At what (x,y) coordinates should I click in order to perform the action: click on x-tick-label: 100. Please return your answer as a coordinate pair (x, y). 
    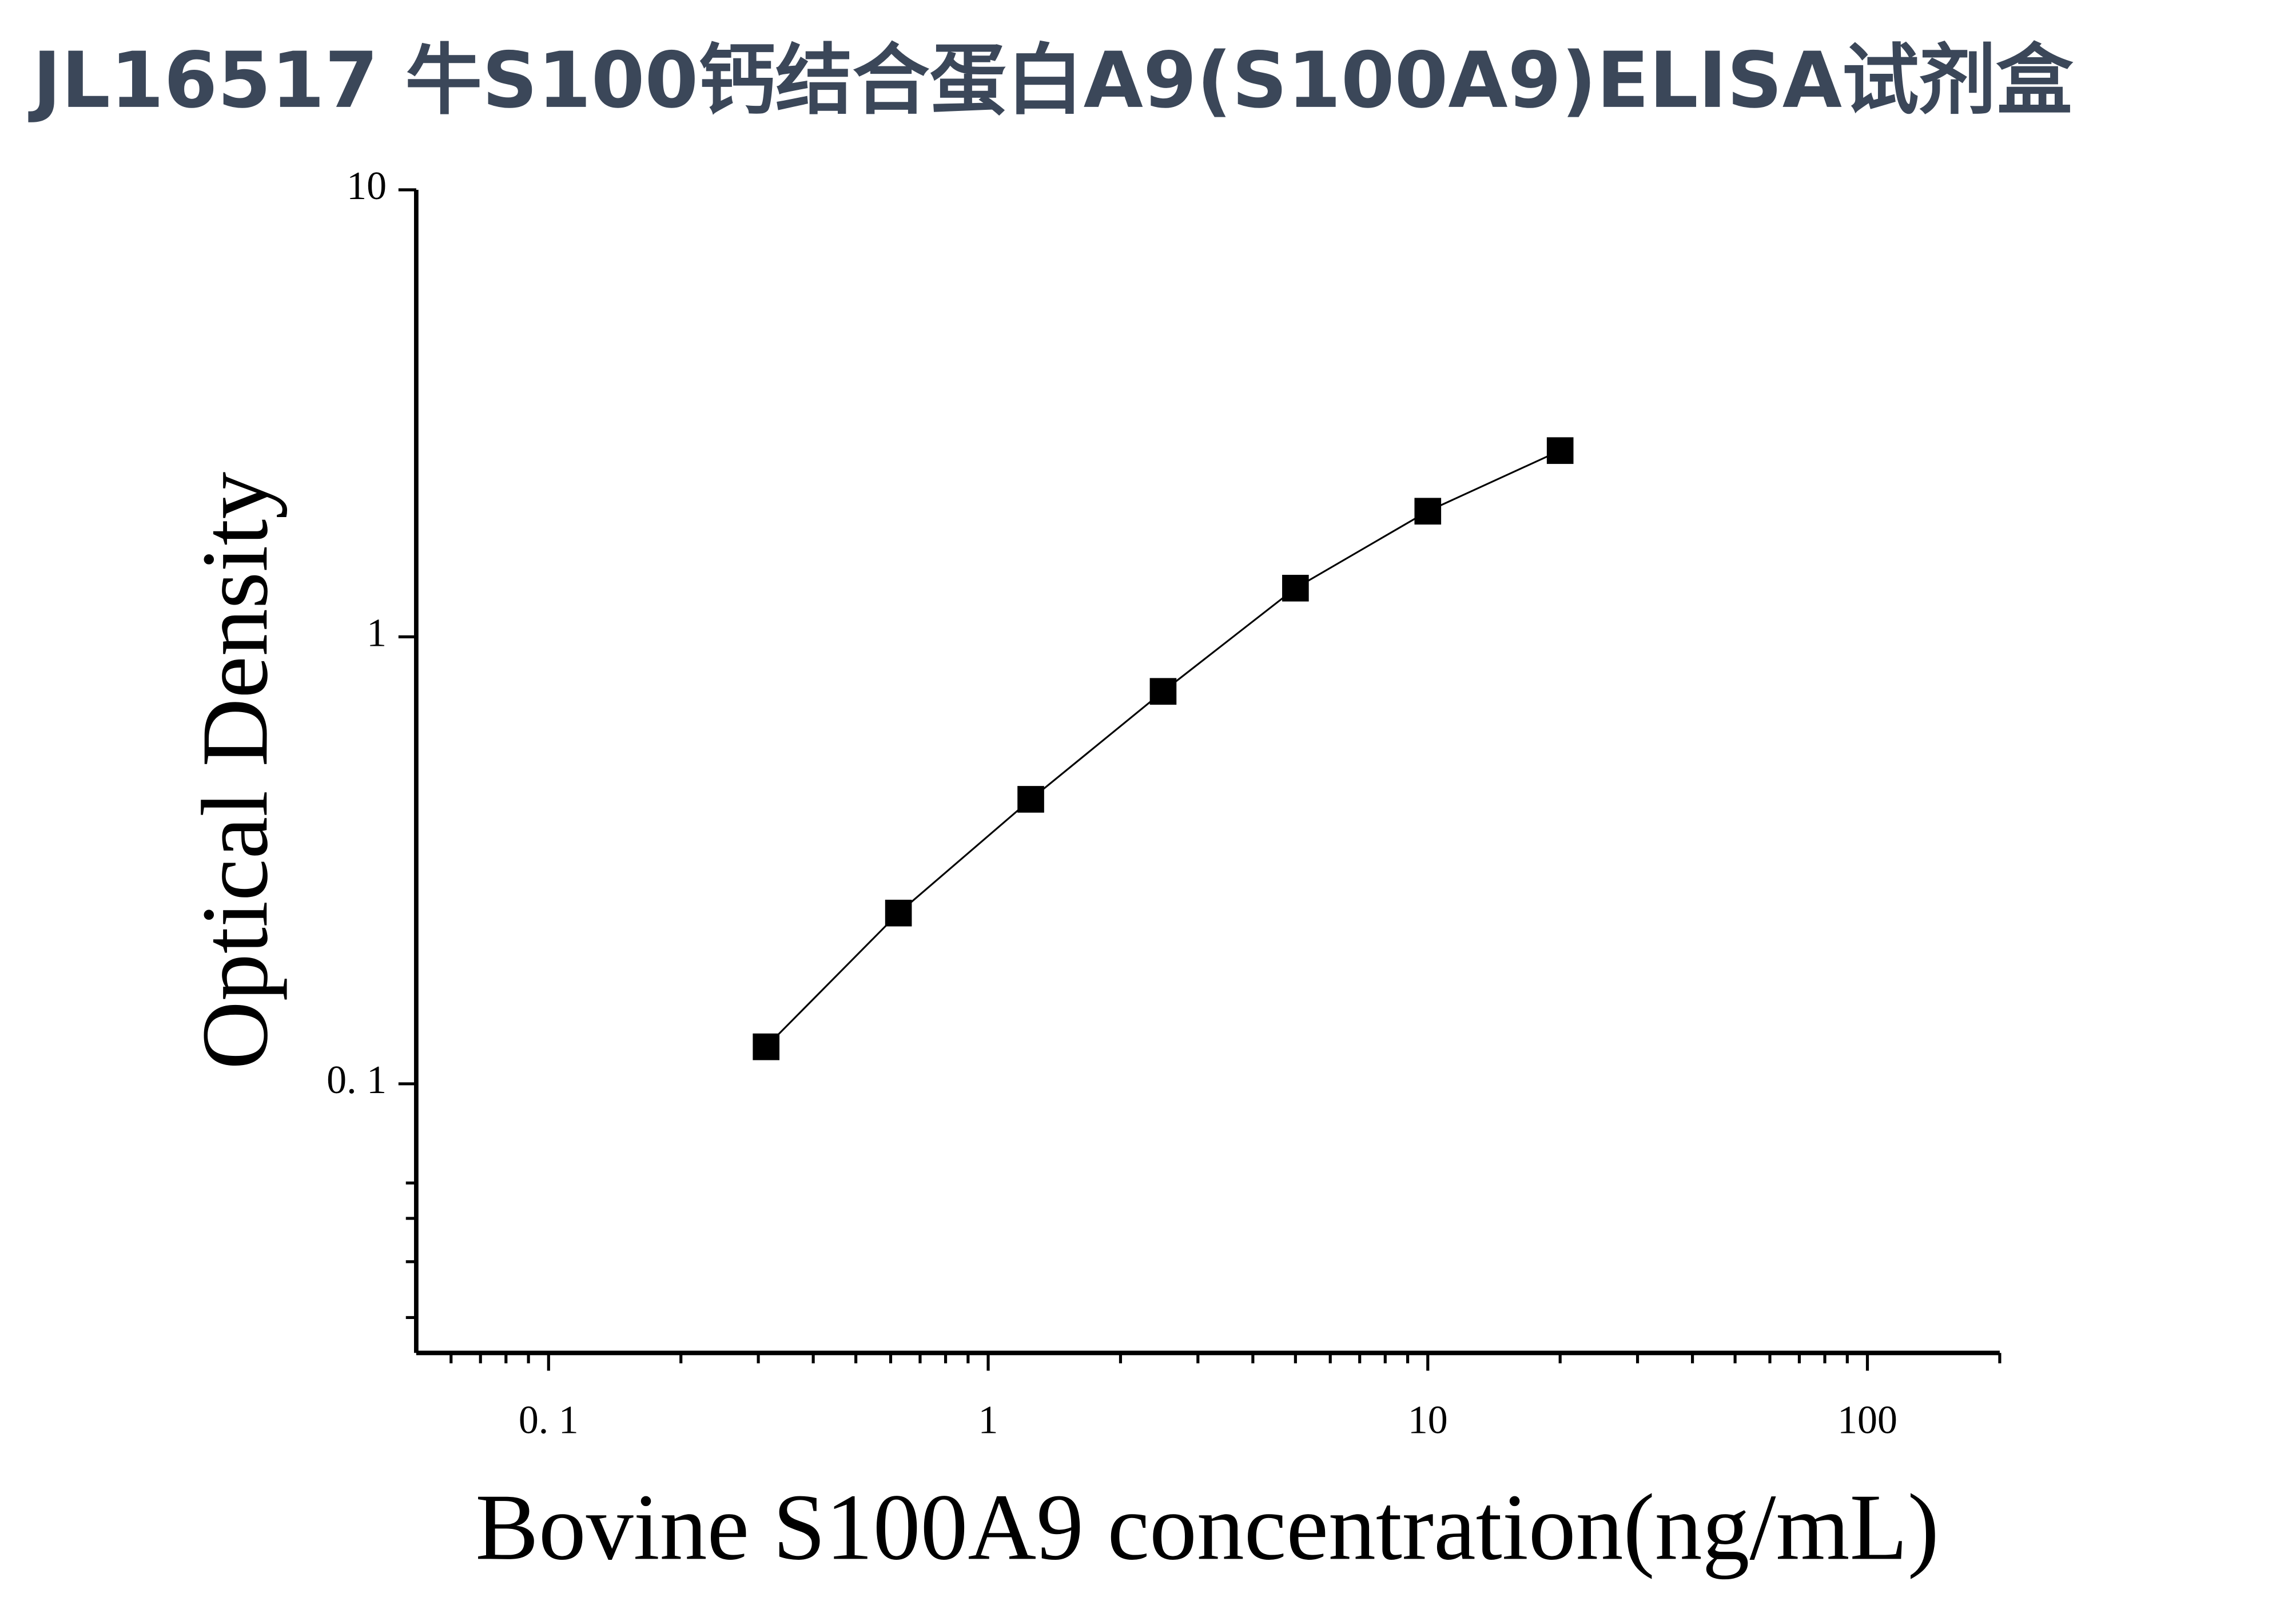
    Looking at the image, I should click on (1867, 1421).